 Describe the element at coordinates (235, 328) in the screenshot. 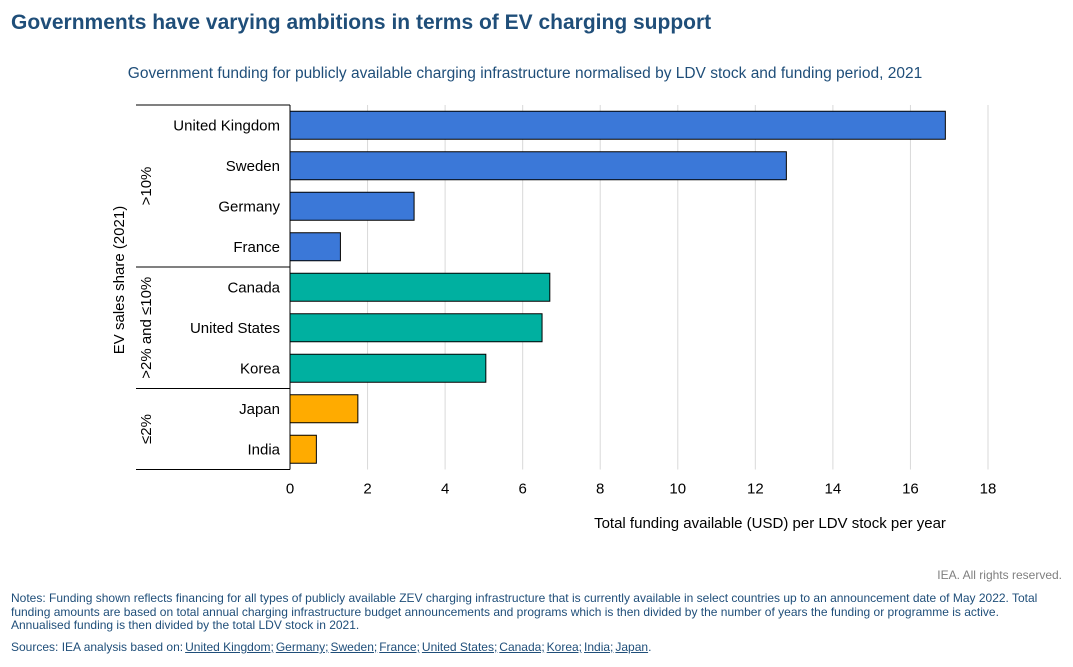

I see `category-label: United States` at that location.